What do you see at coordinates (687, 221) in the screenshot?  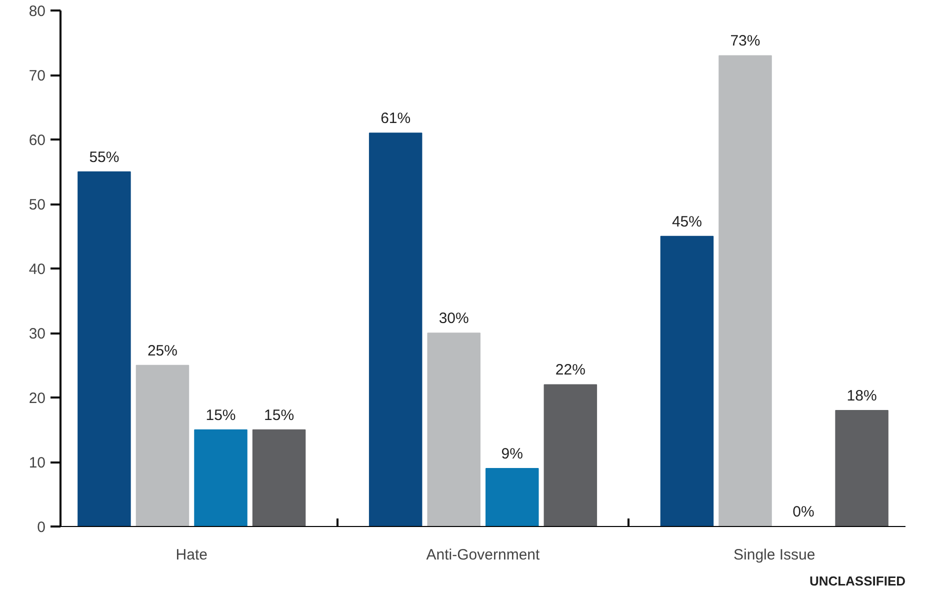 I see `data-label: 45%` at bounding box center [687, 221].